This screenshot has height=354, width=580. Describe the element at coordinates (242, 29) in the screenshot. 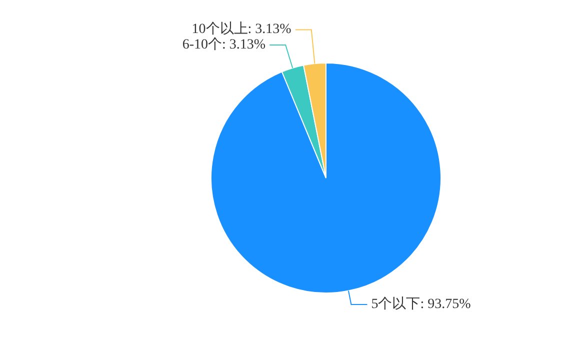

I see `slice-label: 10个以上: 3.13%` at that location.